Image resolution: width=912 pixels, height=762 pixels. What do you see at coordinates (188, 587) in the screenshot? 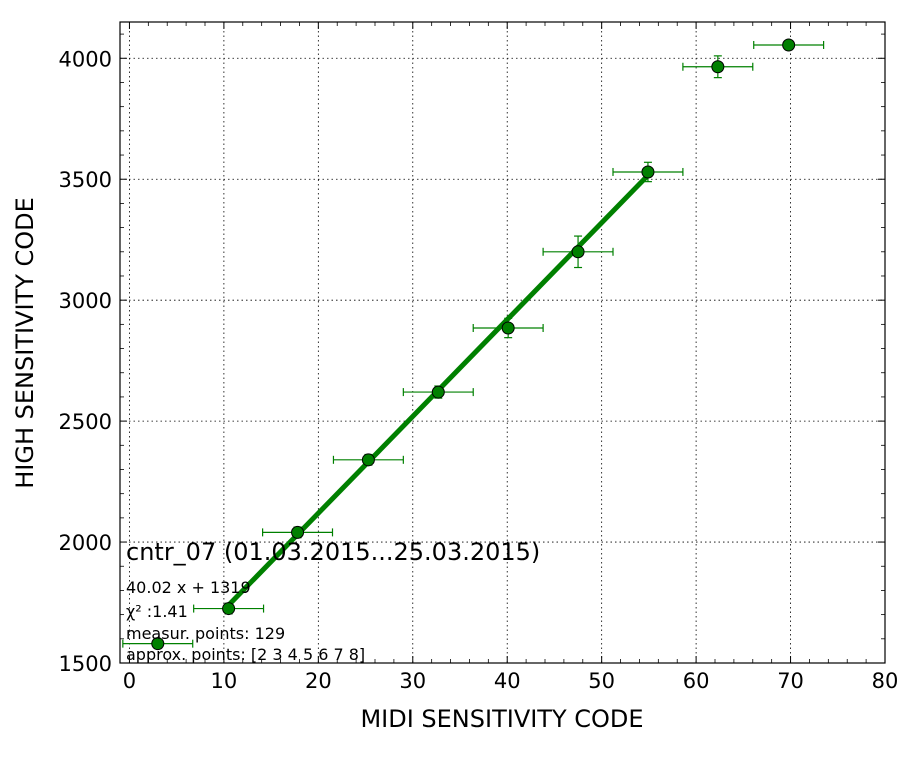
I see `fit-equation: 40.02 x + 1319` at bounding box center [188, 587].